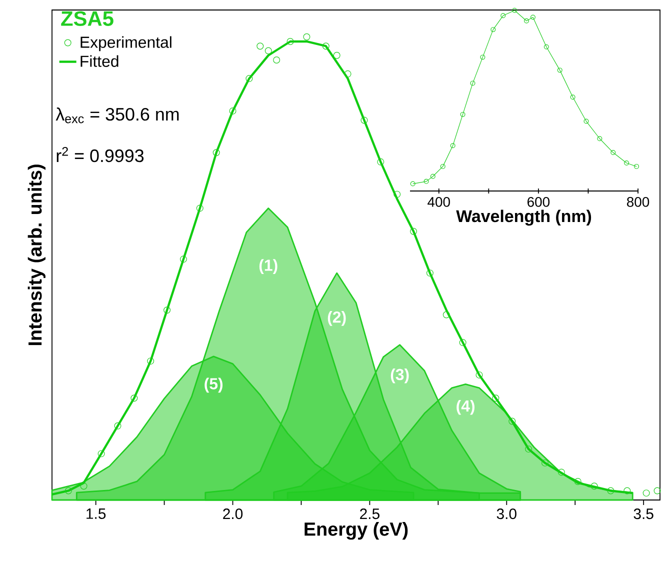 The width and height of the screenshot is (672, 563). I want to click on legend-label: Fitted, so click(99, 61).